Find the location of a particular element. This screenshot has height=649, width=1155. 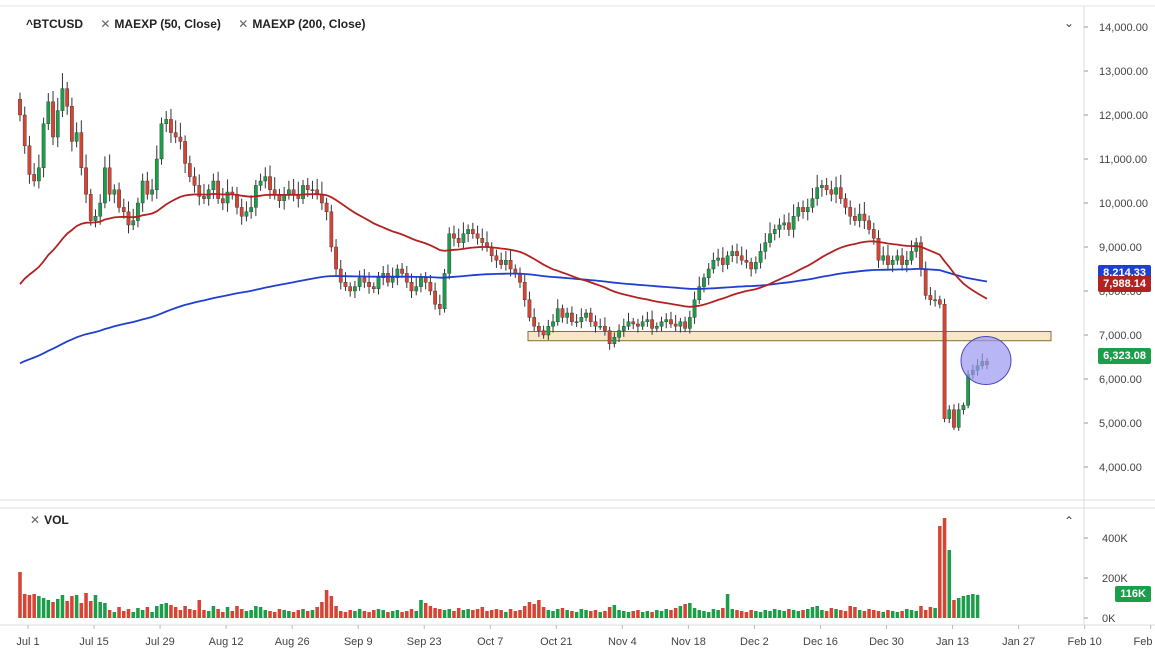

highlight-circle is located at coordinates (986, 361).